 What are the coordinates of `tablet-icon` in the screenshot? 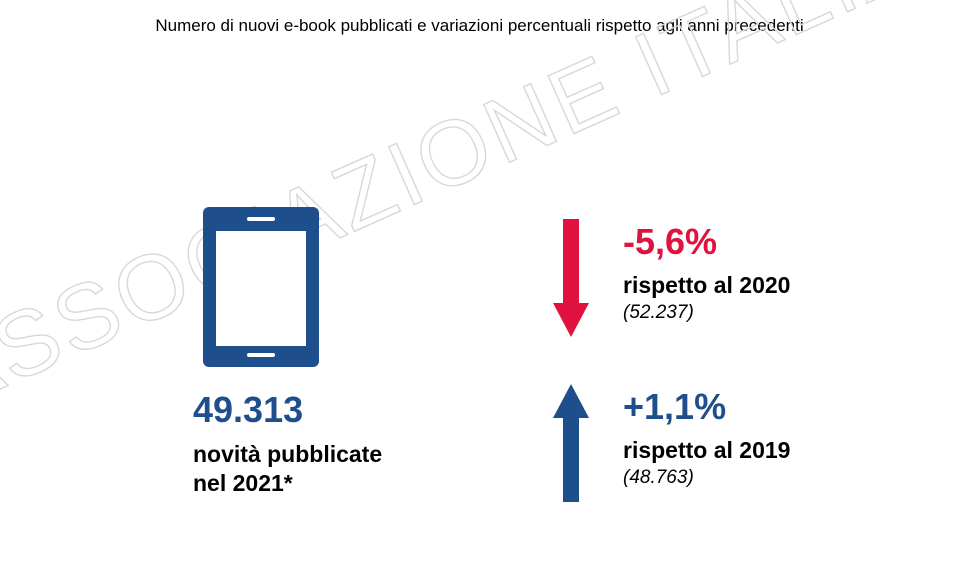 It's located at (261, 287).